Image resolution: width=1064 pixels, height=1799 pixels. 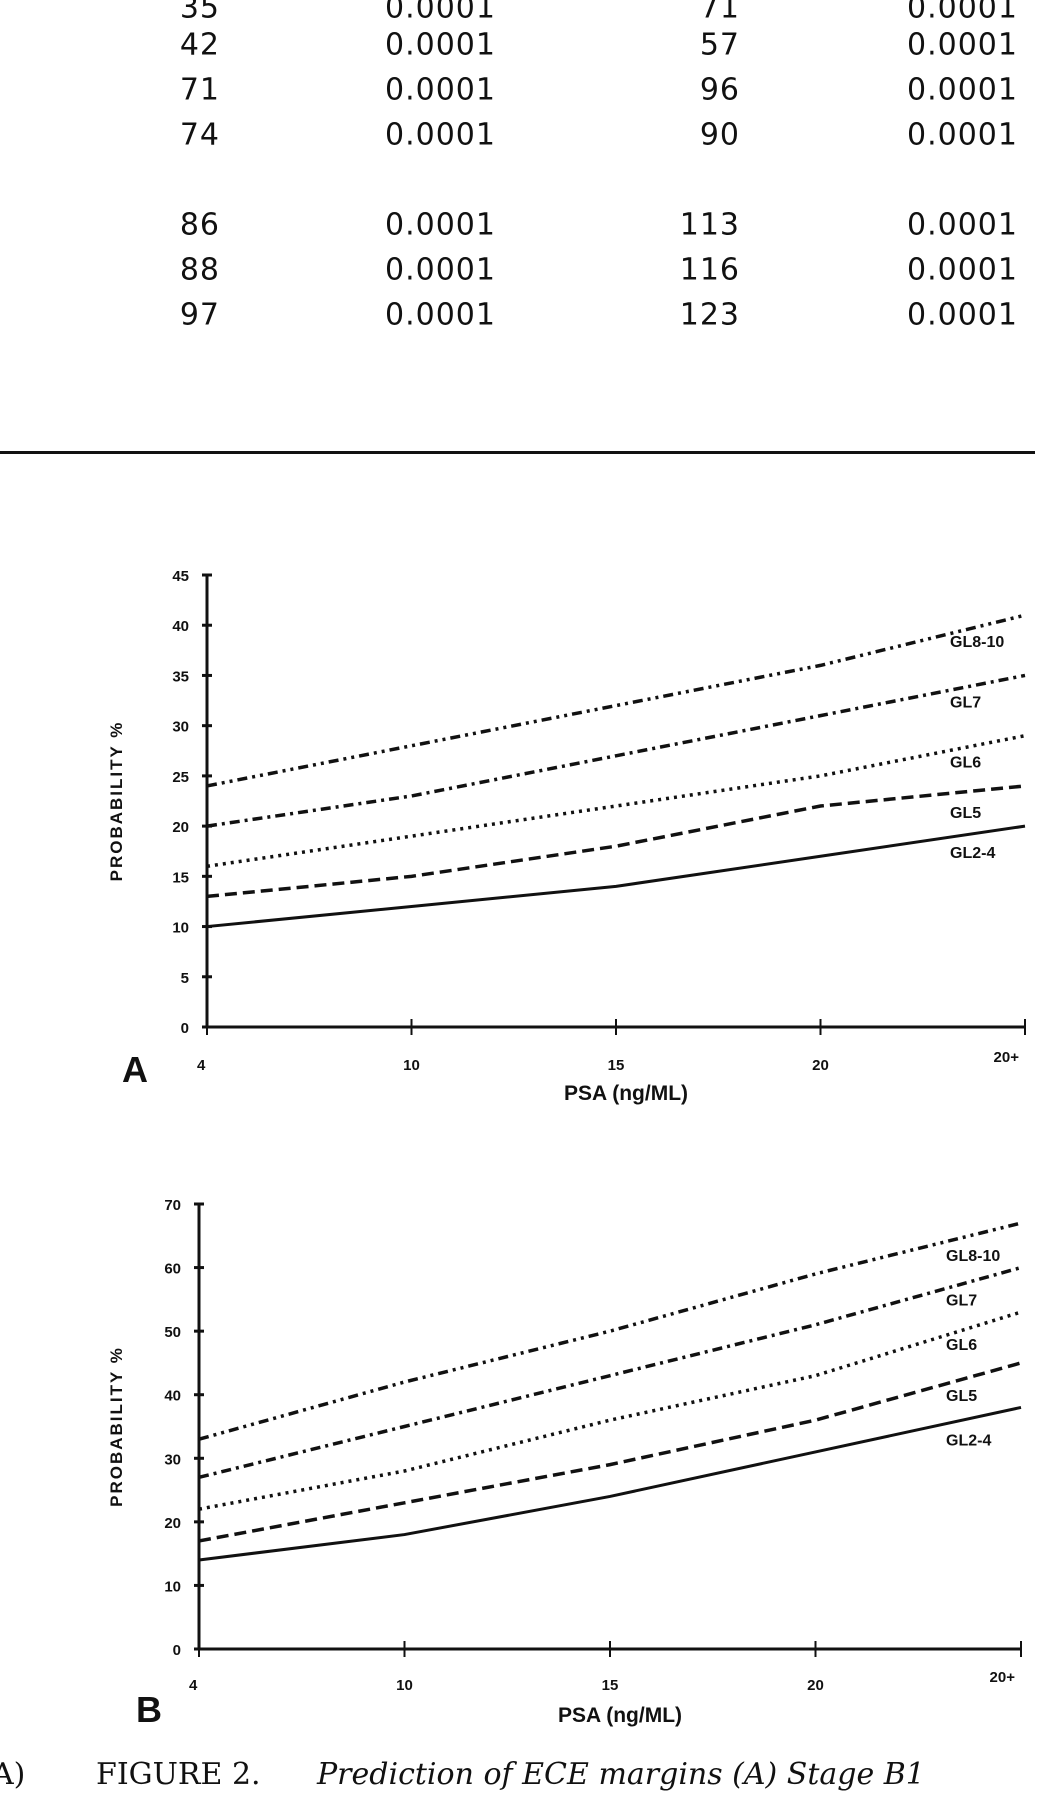 I want to click on figure-label: FIGURE 2., so click(x=178, y=1774).